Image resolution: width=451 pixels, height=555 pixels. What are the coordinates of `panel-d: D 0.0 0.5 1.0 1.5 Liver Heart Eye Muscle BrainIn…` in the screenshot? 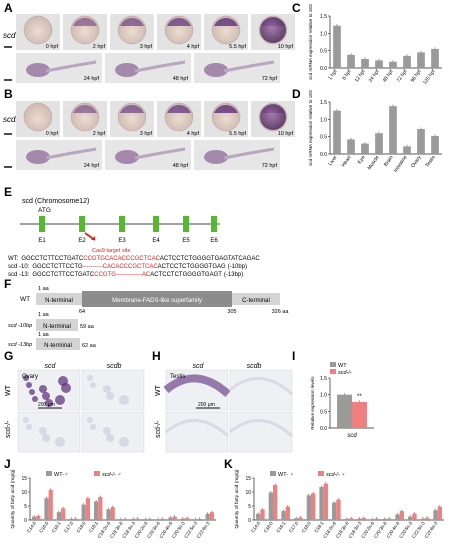 It's located at (367, 130).